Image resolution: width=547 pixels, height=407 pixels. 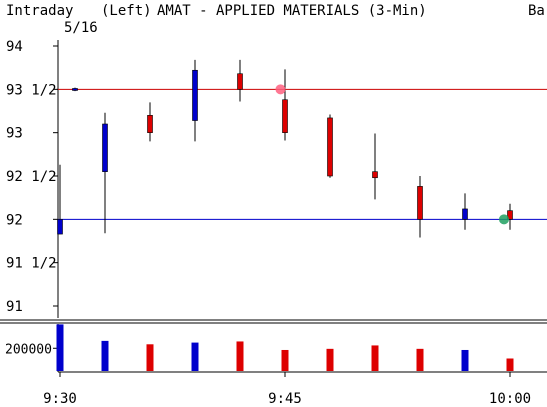 I want to click on price-tick-label: 92, so click(x=14, y=220).